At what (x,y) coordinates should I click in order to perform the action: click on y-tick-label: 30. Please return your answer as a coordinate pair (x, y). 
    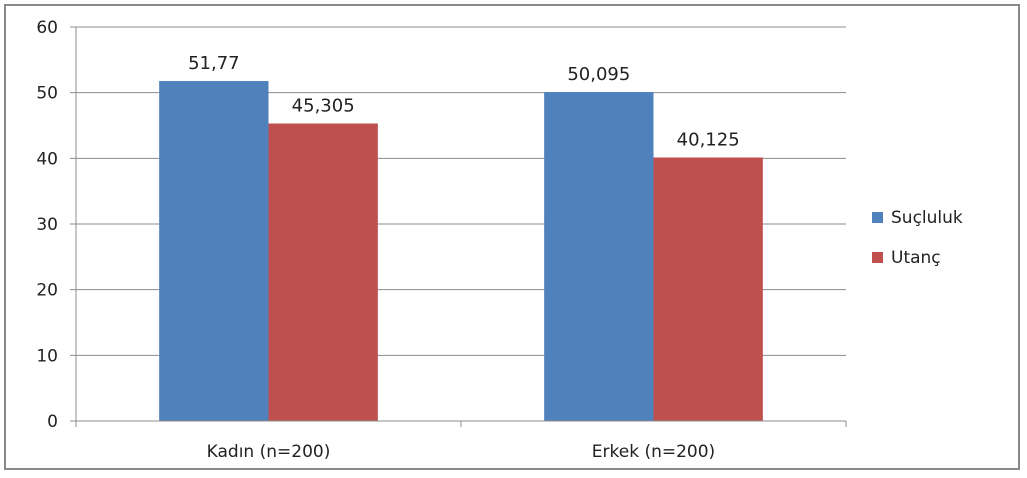
    Looking at the image, I should click on (47, 225).